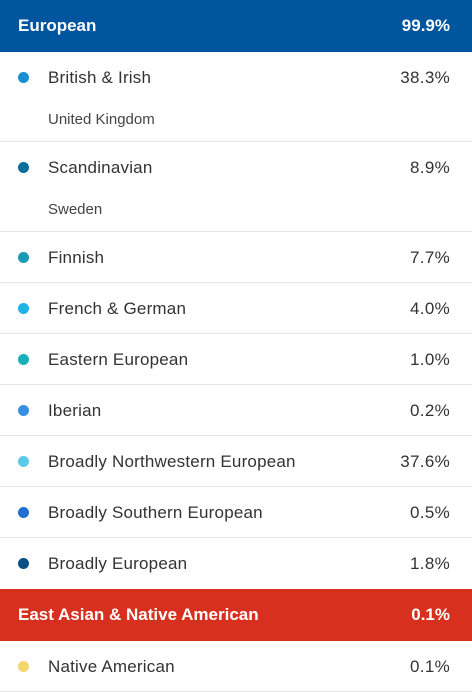 The image size is (472, 692). I want to click on region-name: Broadly Northwestern European, so click(172, 461).